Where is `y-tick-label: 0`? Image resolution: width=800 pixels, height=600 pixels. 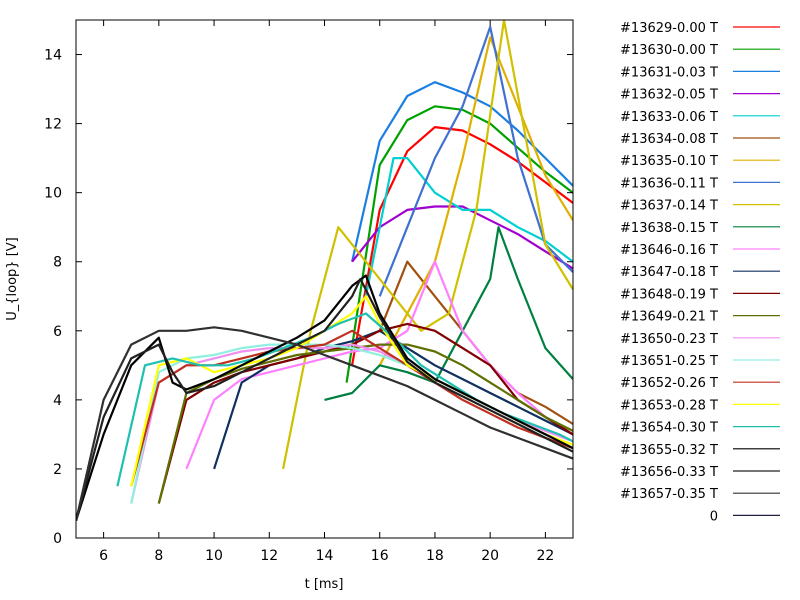 y-tick-label: 0 is located at coordinates (57, 539).